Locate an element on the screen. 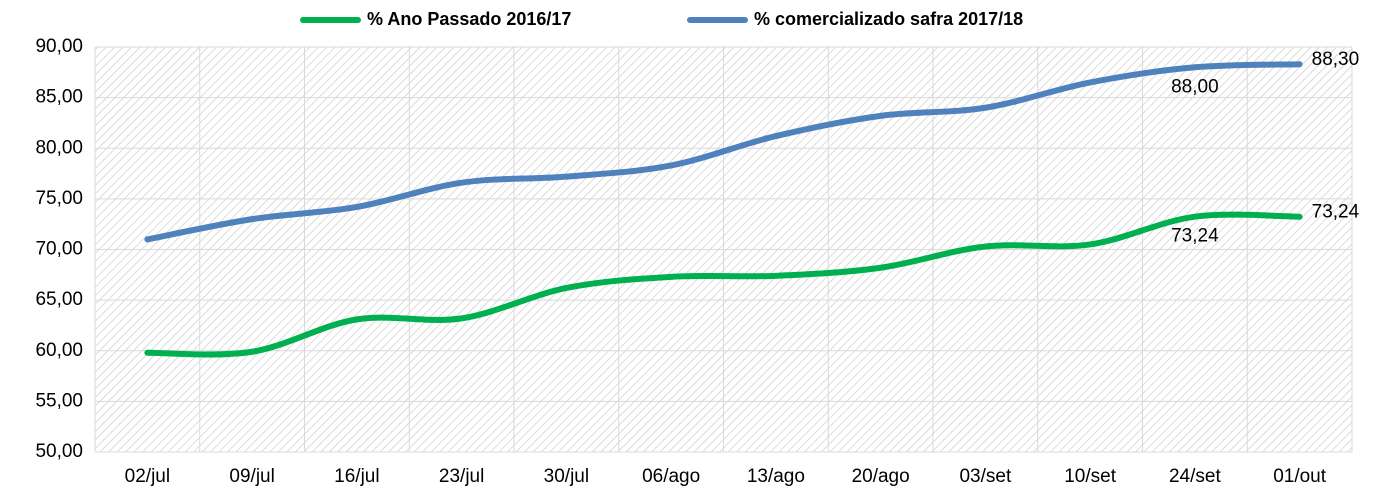  y-tick-label: 60,00 is located at coordinates (59, 350).